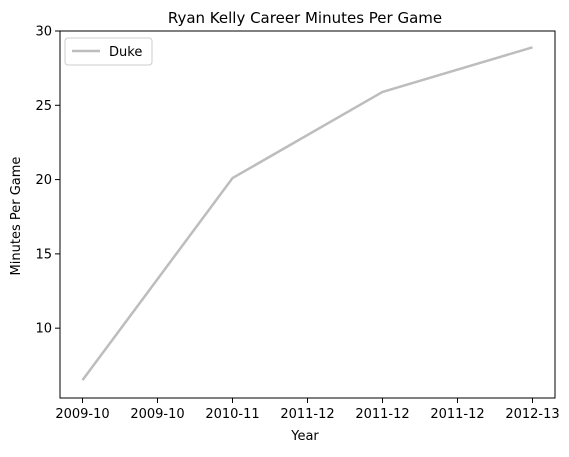 Image resolution: width=569 pixels, height=457 pixels. I want to click on y-axis-label: Minutes Per Game, so click(16, 216).